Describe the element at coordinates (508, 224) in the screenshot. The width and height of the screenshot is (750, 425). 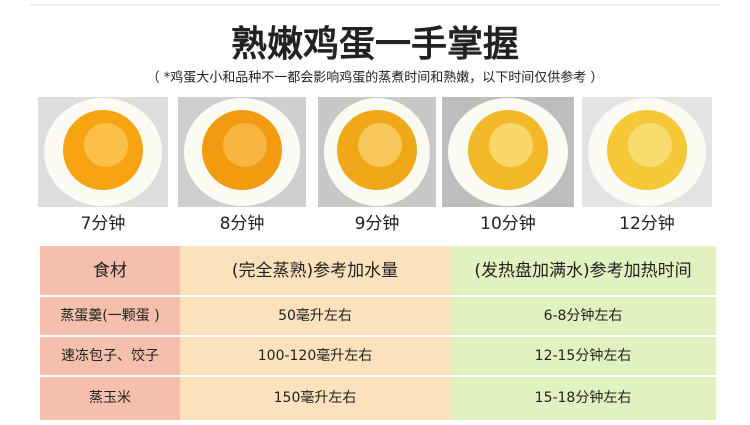
I see `egg-label: 10分钟` at that location.